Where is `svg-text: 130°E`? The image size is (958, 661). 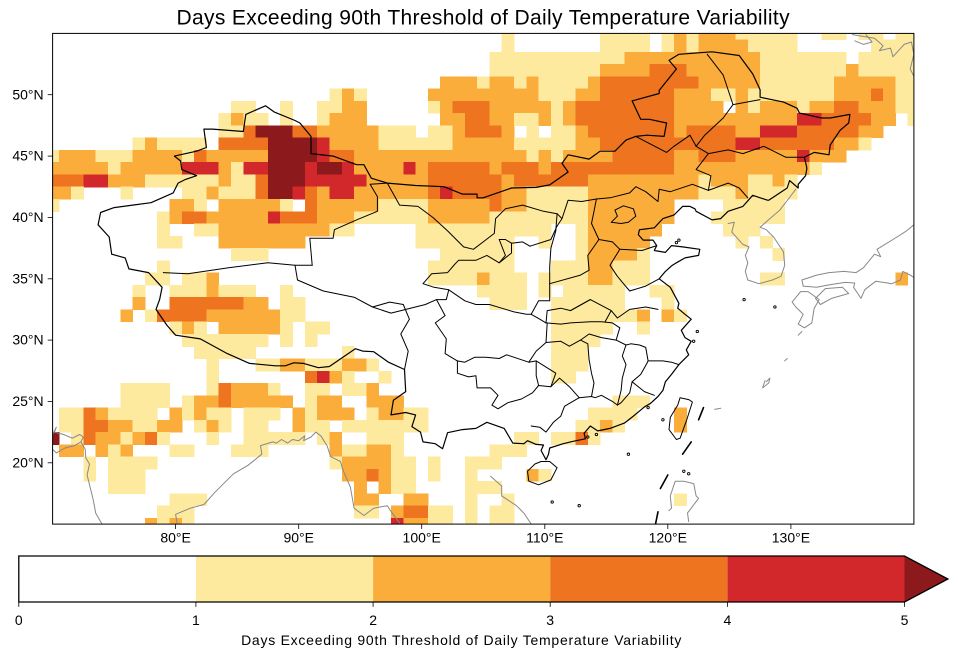
svg-text: 130°E is located at coordinates (791, 538).